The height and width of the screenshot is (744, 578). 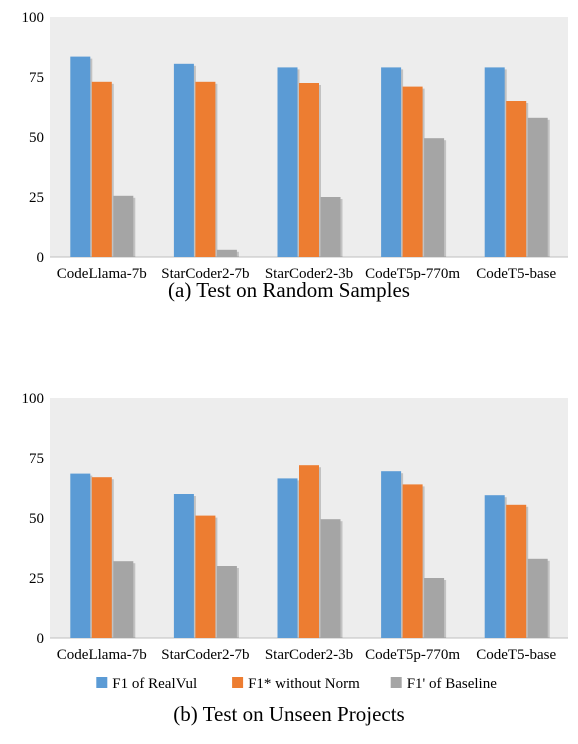 I want to click on caption-unseen-projects: (b) Test on Unseen Projects, so click(x=289, y=714).